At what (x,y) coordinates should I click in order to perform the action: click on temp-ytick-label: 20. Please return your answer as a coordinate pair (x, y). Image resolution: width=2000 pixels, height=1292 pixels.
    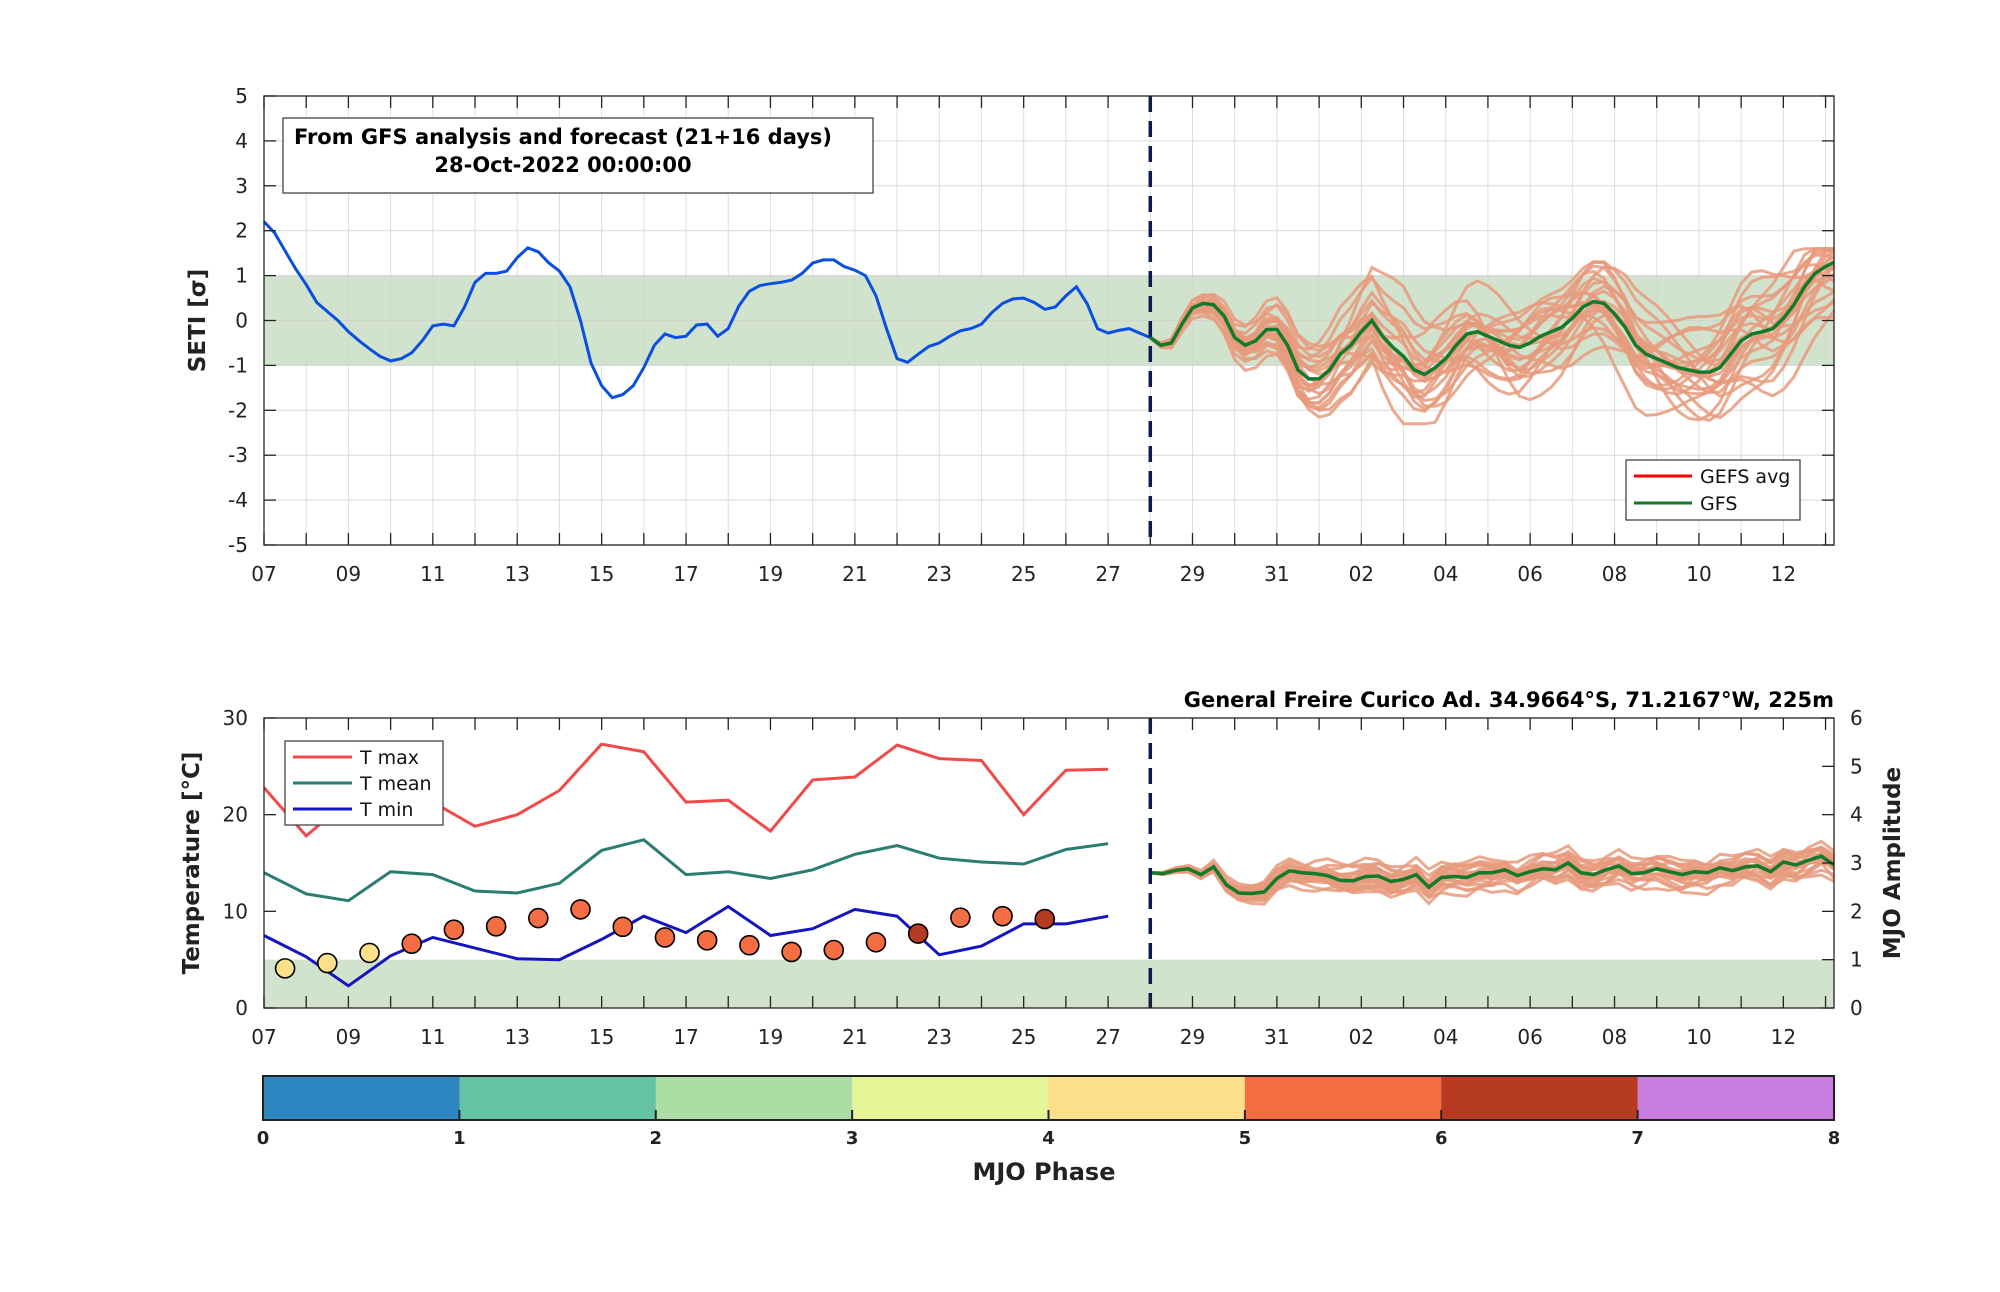
    Looking at the image, I should click on (235, 815).